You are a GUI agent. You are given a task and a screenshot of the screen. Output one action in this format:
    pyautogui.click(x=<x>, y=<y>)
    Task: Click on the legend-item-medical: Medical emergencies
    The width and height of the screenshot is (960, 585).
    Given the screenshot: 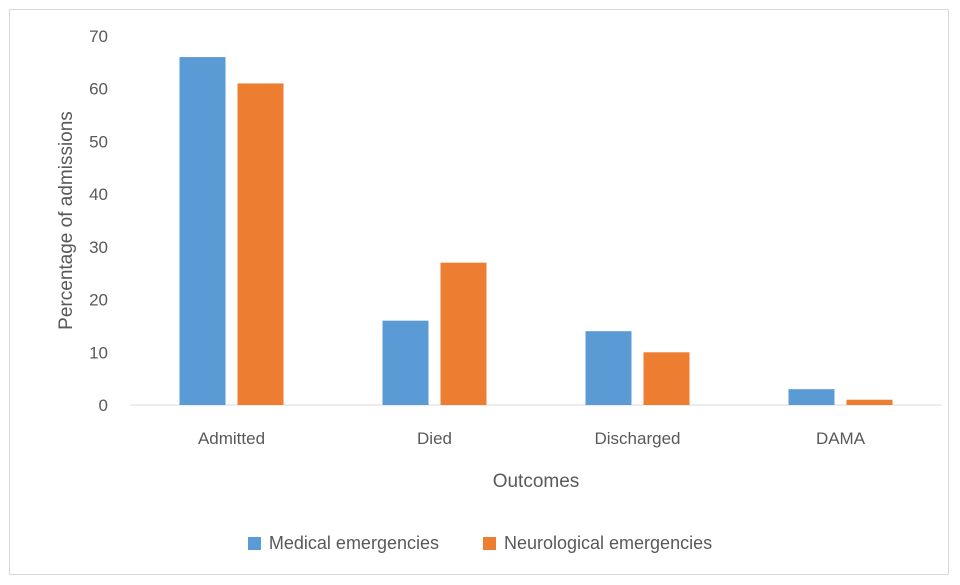 What is the action you would take?
    pyautogui.click(x=343, y=543)
    